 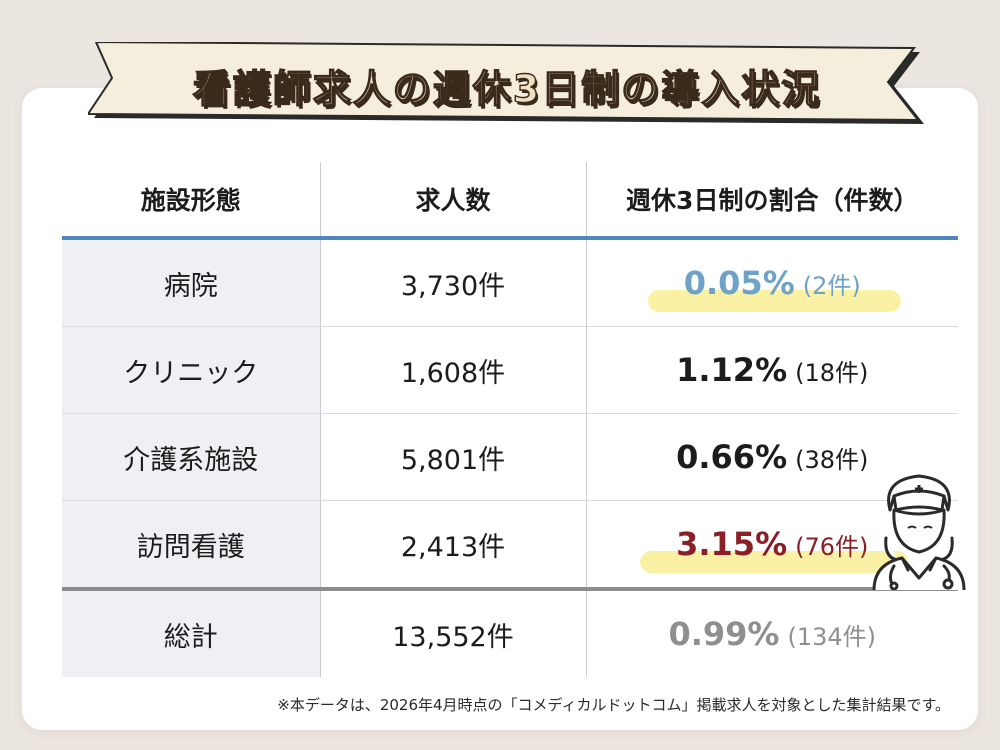 I want to click on ratio-percent: 0.66%, so click(x=732, y=457).